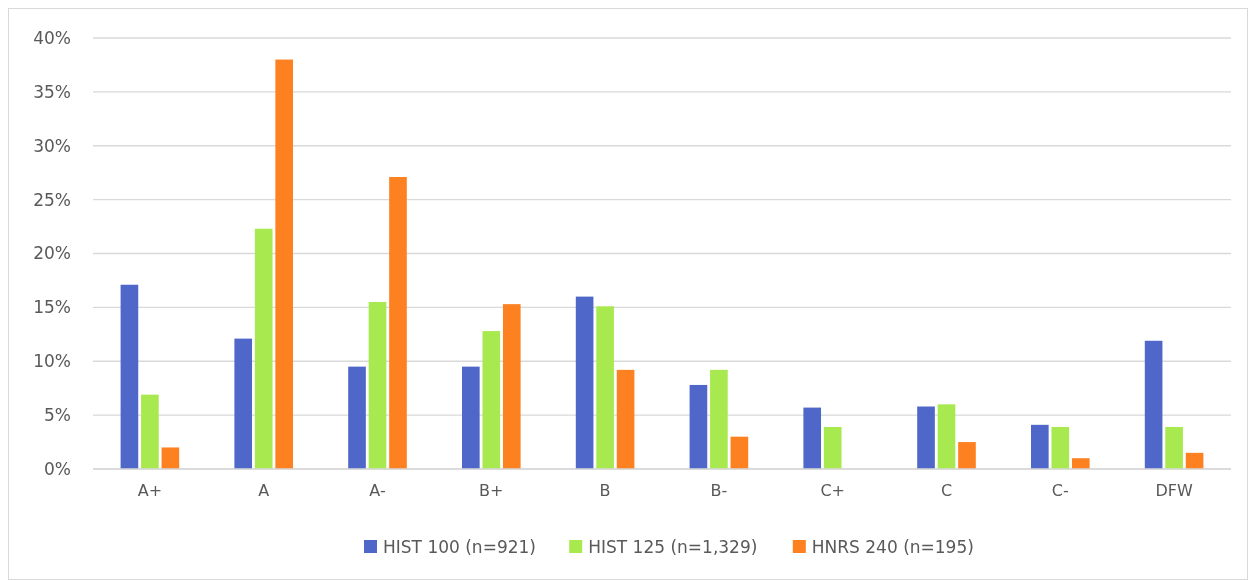  Describe the element at coordinates (52, 199) in the screenshot. I see `y-tick-label: 25%` at that location.